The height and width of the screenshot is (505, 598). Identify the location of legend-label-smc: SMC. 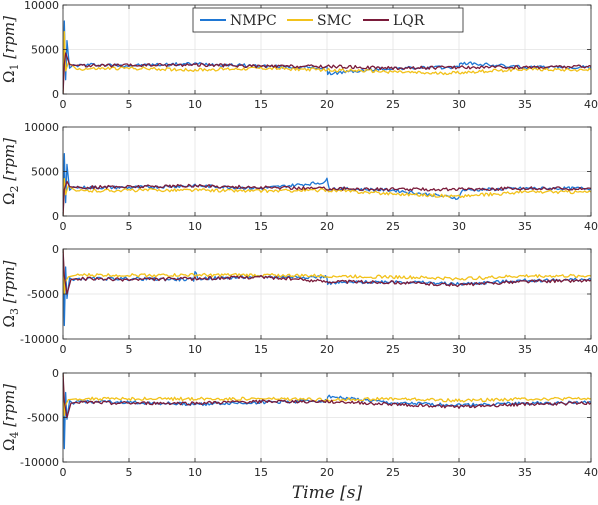
(334, 21).